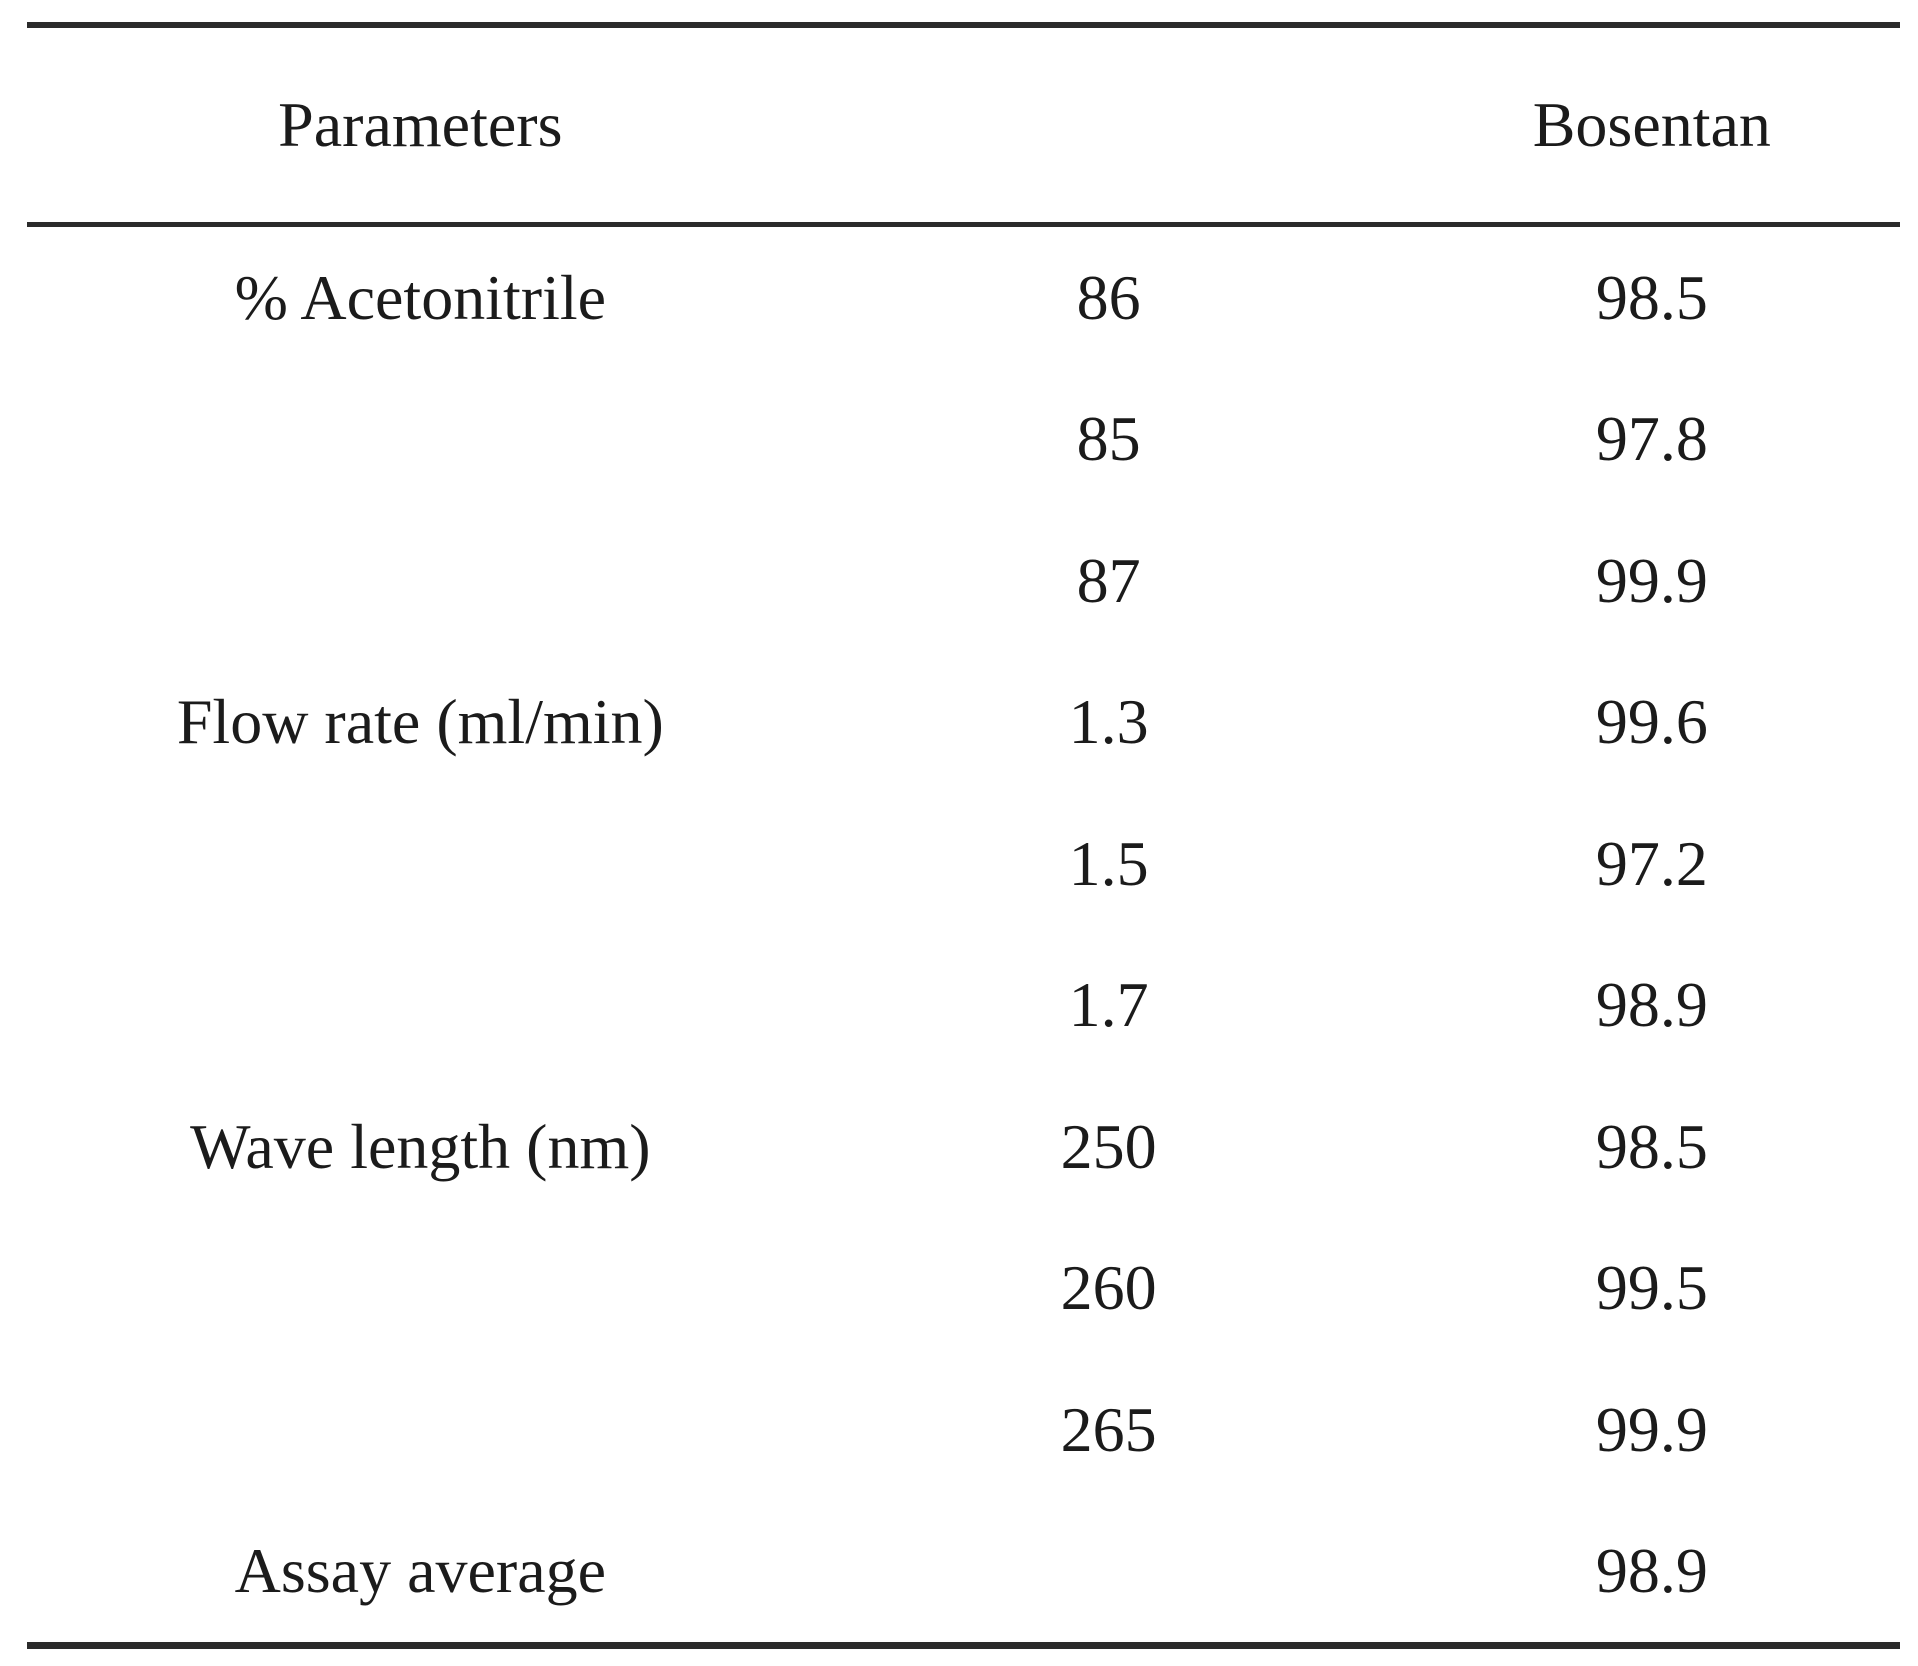  Describe the element at coordinates (963, 864) in the screenshot. I see `table-row: 1.5 97.2` at that location.